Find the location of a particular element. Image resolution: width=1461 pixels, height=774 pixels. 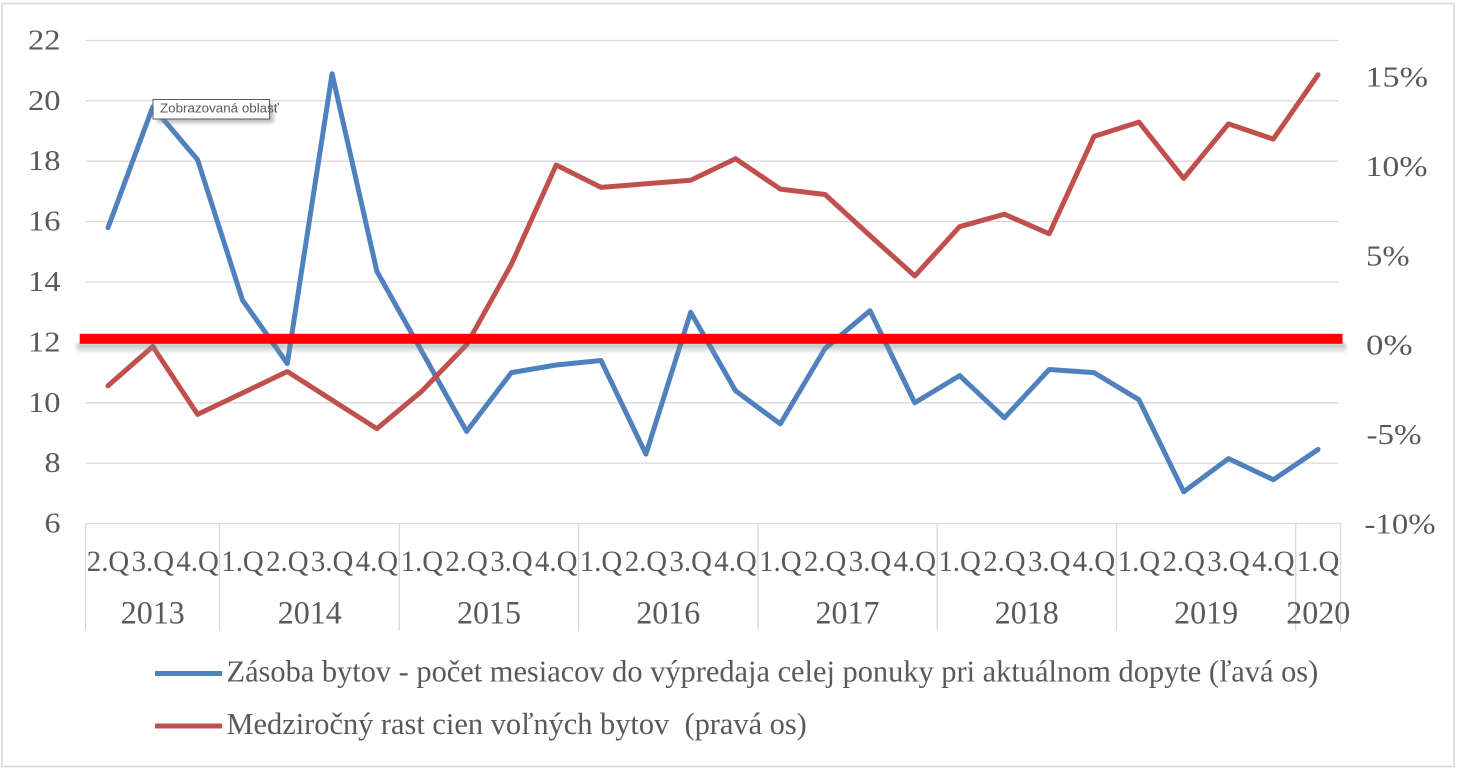

svg-text: 20 is located at coordinates (44, 100).